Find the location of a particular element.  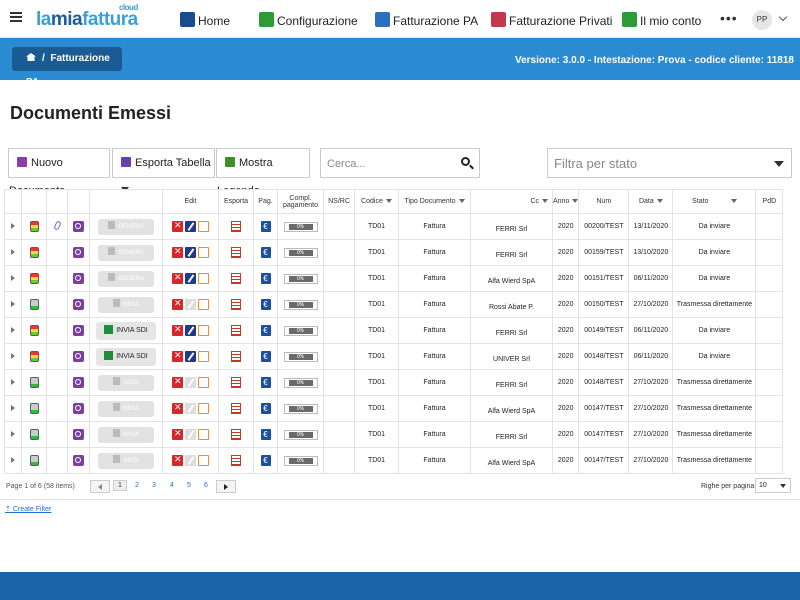

col-codice: Codice is located at coordinates (376, 201).